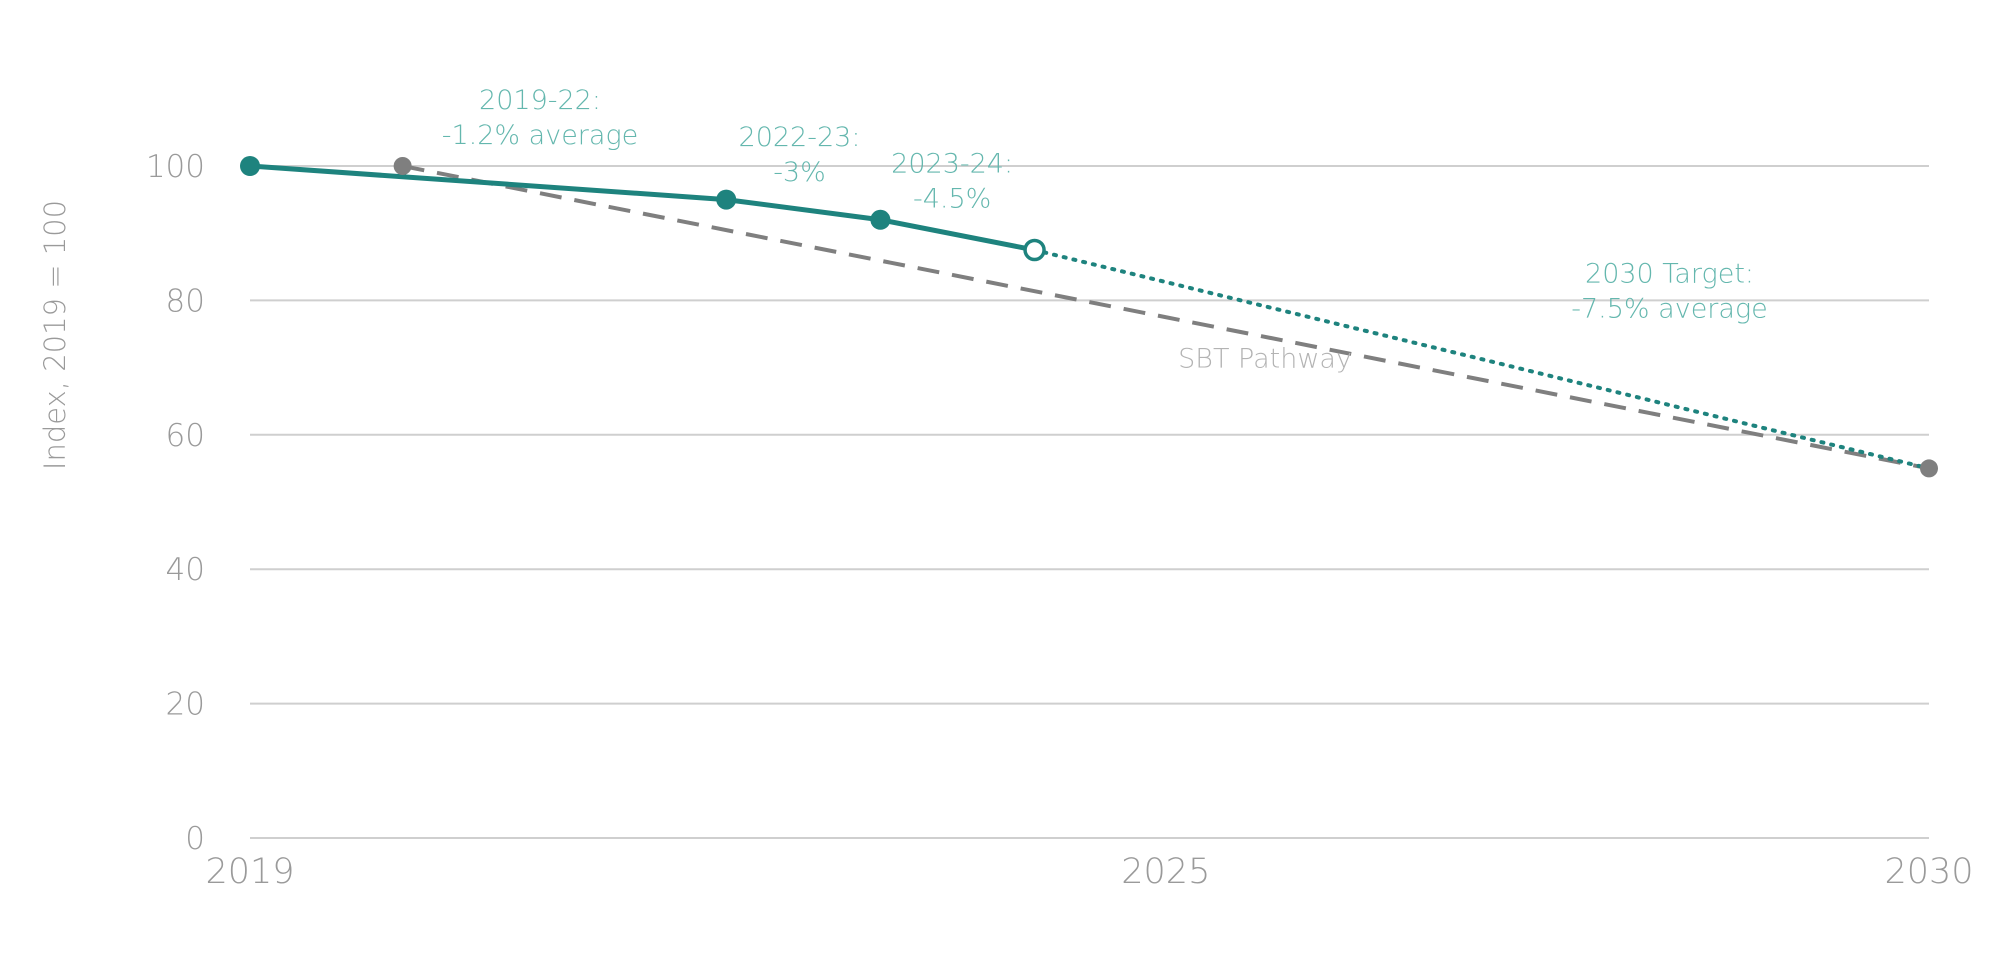 The width and height of the screenshot is (2006, 975). What do you see at coordinates (175, 503) in the screenshot?
I see `y-axis-ticks: 0 20 40 60 80 100` at bounding box center [175, 503].